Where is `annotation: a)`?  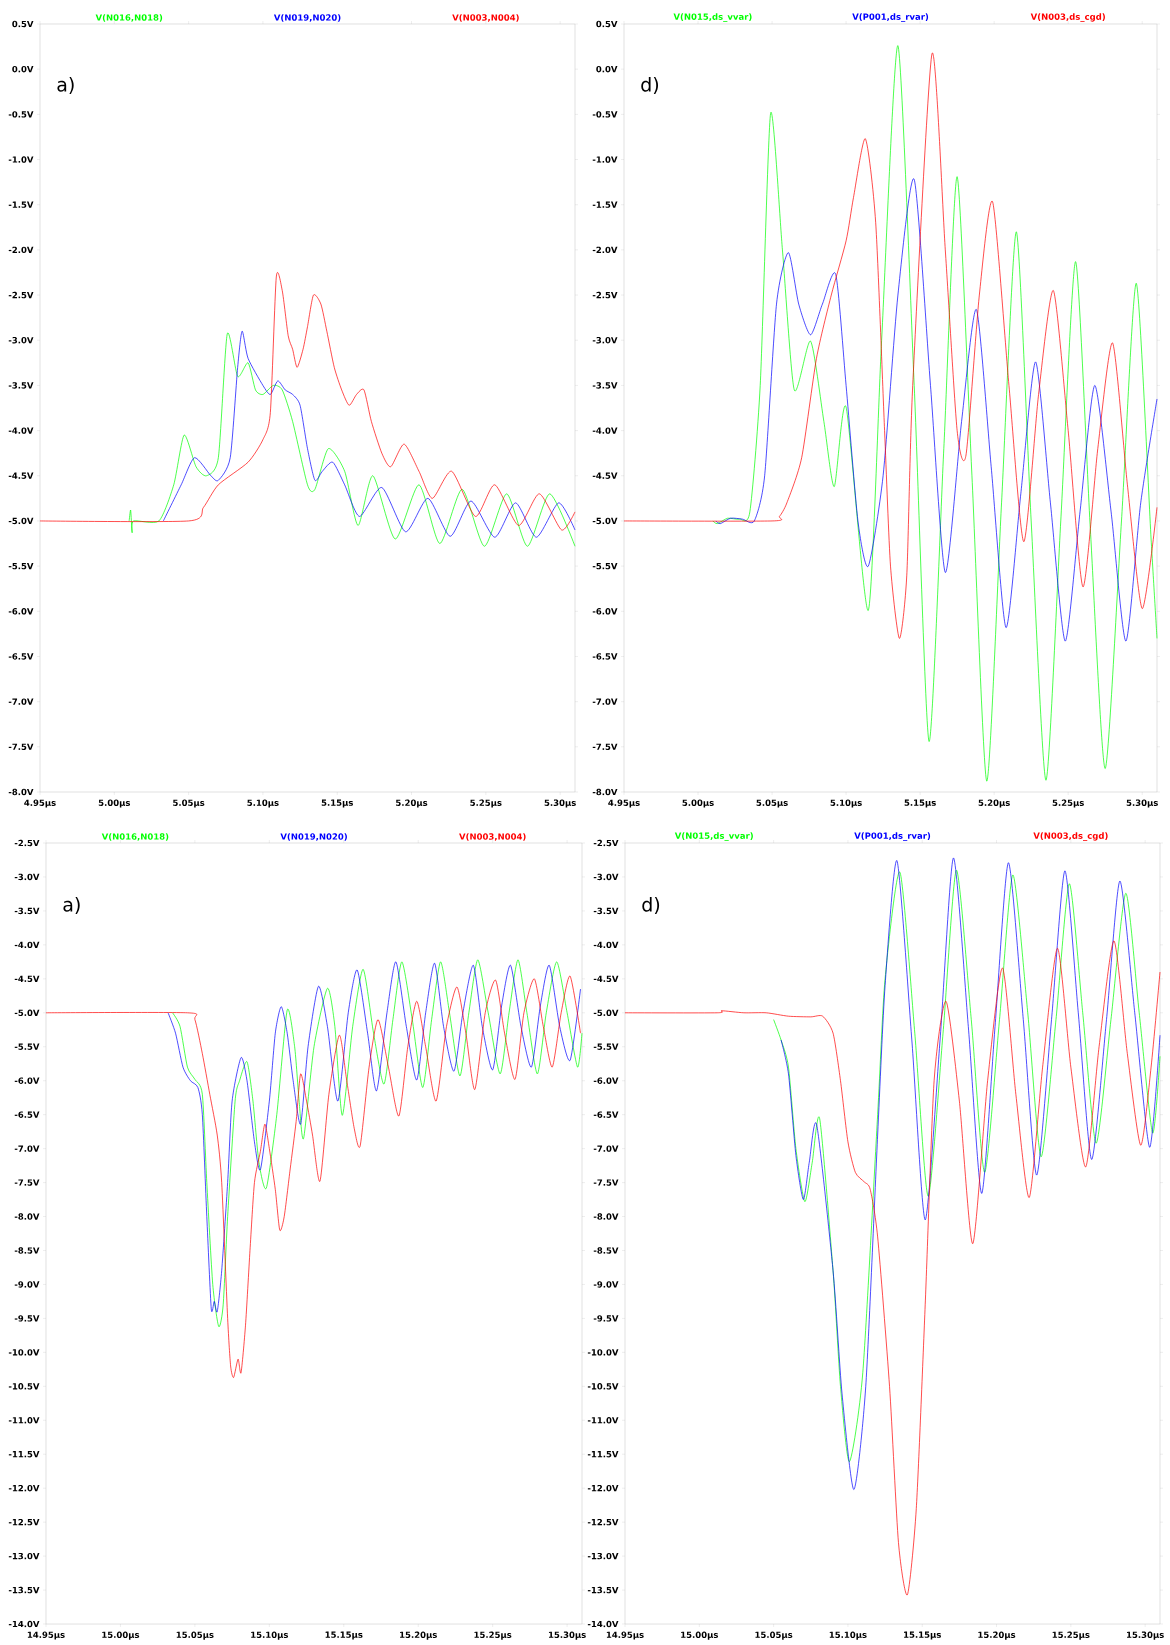
annotation: a) is located at coordinates (65, 85).